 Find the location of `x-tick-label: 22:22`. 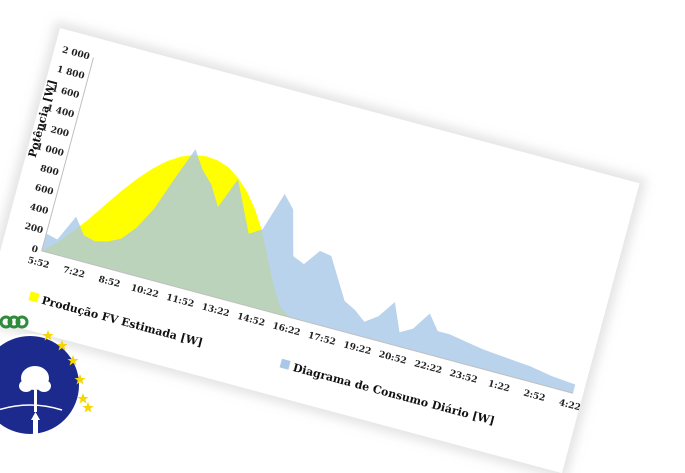

x-tick-label: 22:22 is located at coordinates (428, 367).